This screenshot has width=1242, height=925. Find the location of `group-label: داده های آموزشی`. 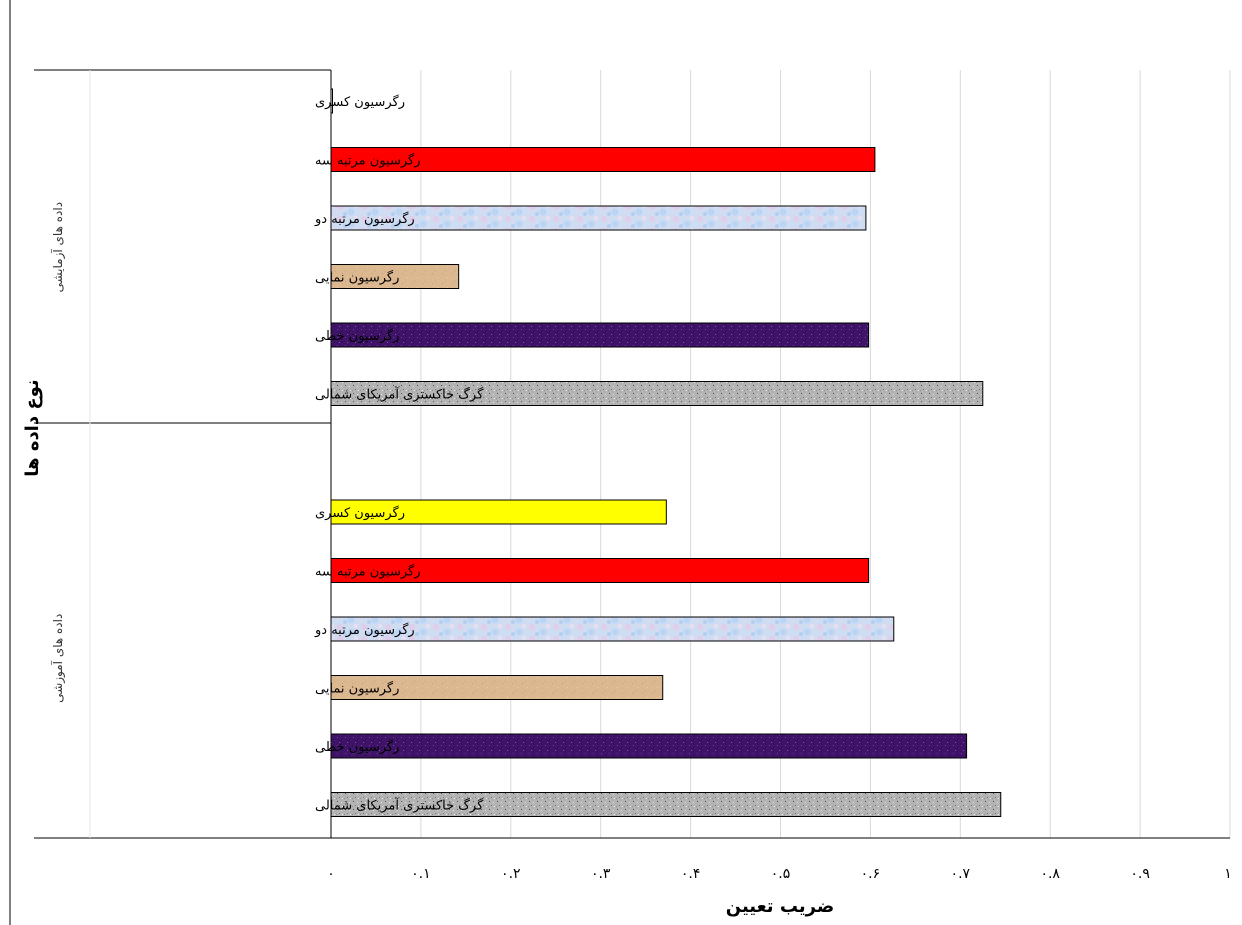

group-label: داده های آموزشی is located at coordinates (58, 658).